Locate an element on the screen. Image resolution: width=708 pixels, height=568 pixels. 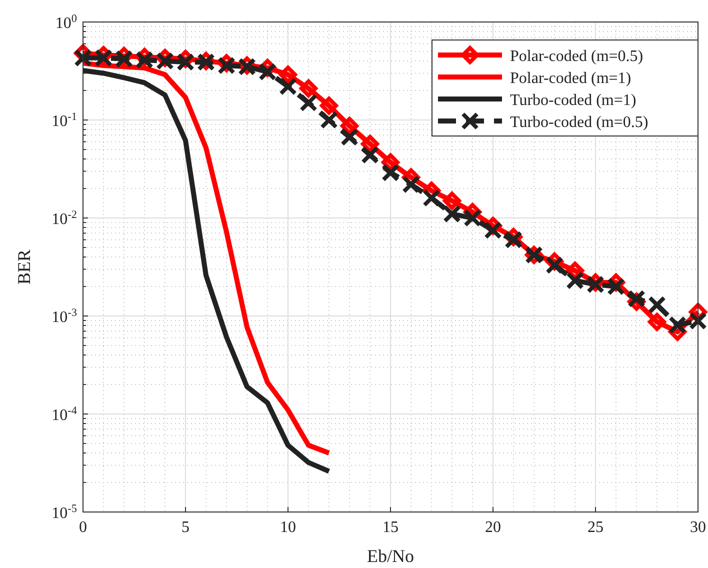
legend-label: Polar-coded (m=1) is located at coordinates (571, 78).